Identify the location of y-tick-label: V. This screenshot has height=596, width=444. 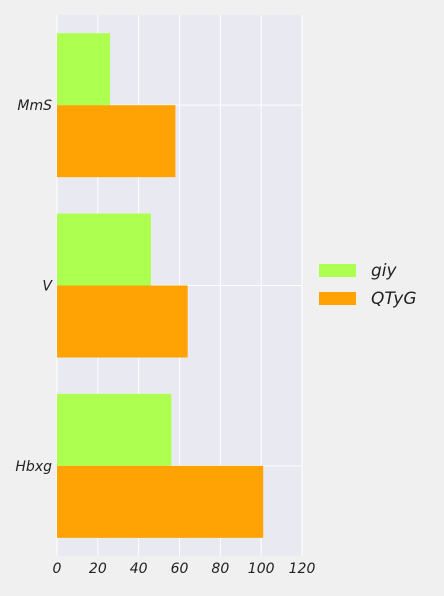
(47, 287).